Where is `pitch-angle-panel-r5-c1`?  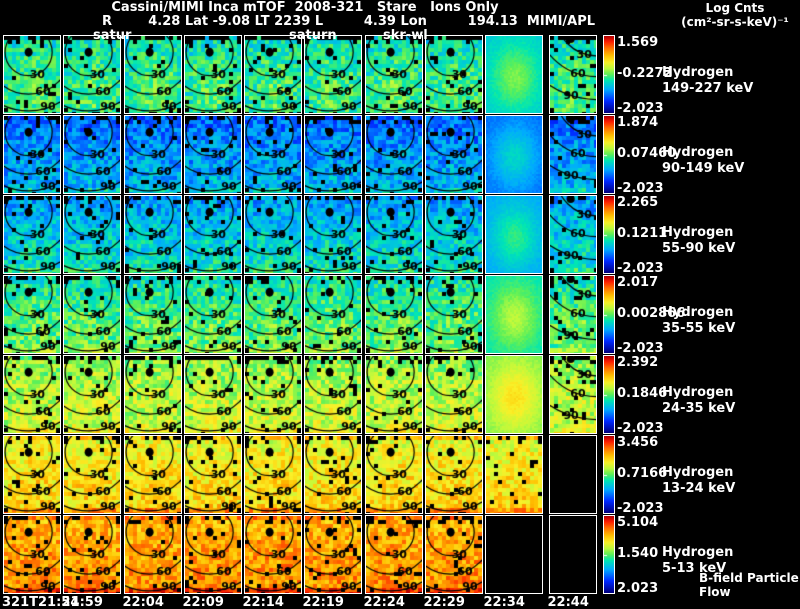
pitch-angle-panel-r5-c1 is located at coordinates (32, 394).